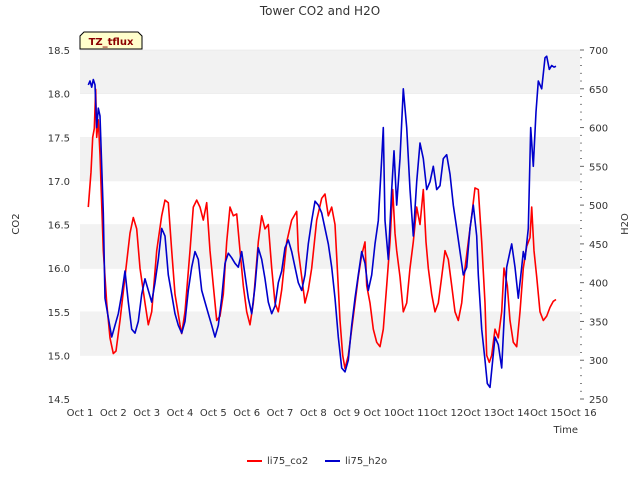 The height and width of the screenshot is (480, 640). I want to click on y-tick-label-right: 300, so click(598, 361).